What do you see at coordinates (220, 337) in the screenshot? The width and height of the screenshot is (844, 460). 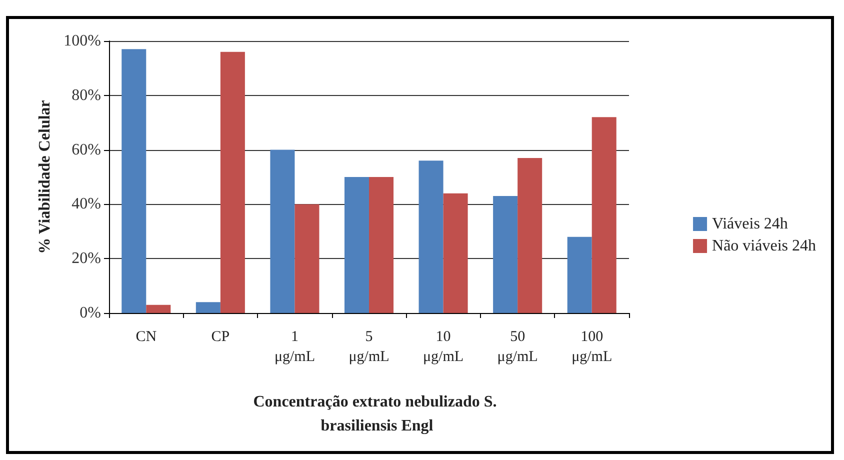 I see `x-tick-label: CP` at bounding box center [220, 337].